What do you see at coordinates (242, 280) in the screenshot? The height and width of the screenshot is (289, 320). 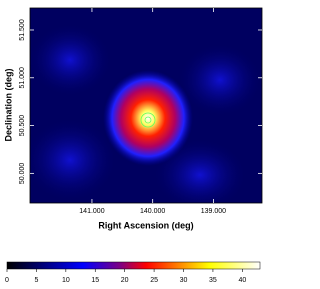 I see `colorbar-tick-label: 40` at bounding box center [242, 280].